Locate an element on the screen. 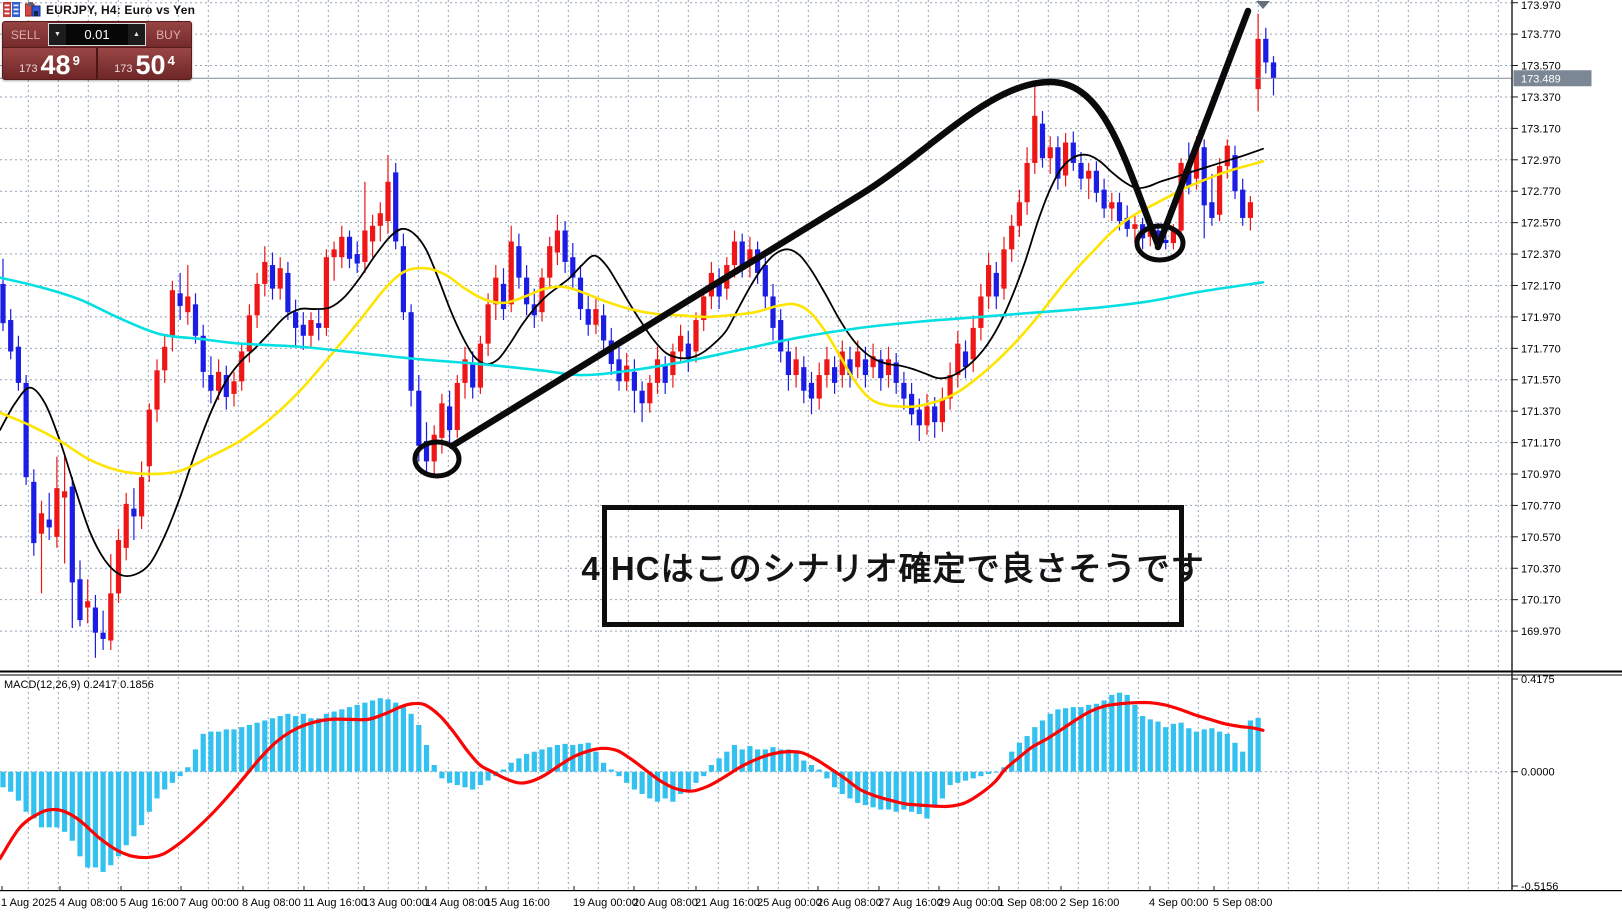 This screenshot has width=1622, height=912. svg-text: 4 Aug 08:00 is located at coordinates (88, 903).